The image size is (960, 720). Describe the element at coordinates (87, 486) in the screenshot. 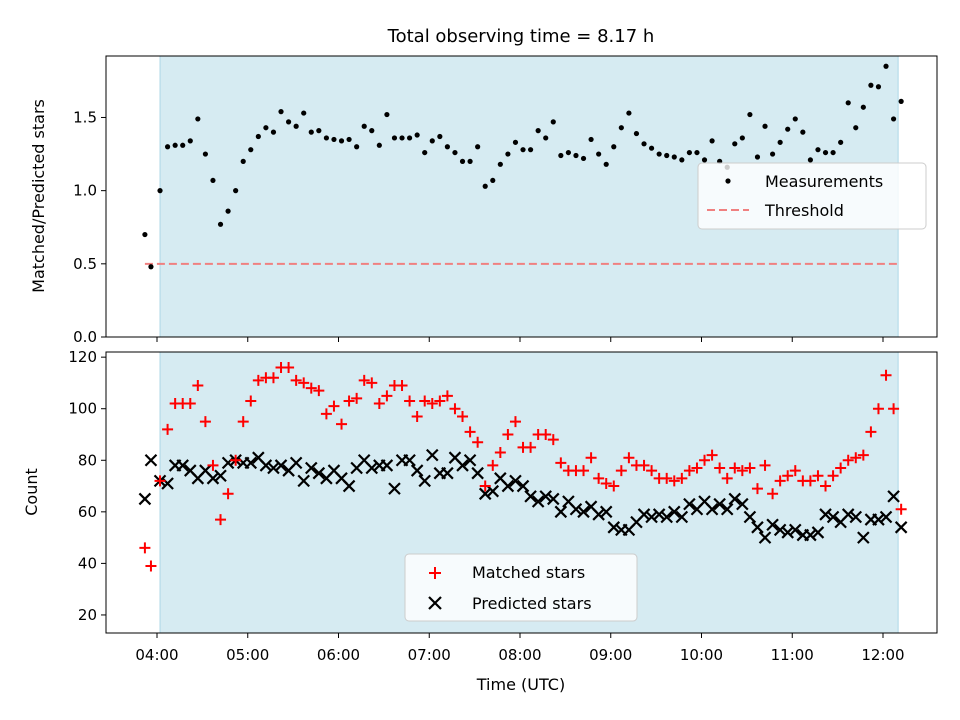

I see `count-y-axis: 20 40 60 80 100 120` at that location.